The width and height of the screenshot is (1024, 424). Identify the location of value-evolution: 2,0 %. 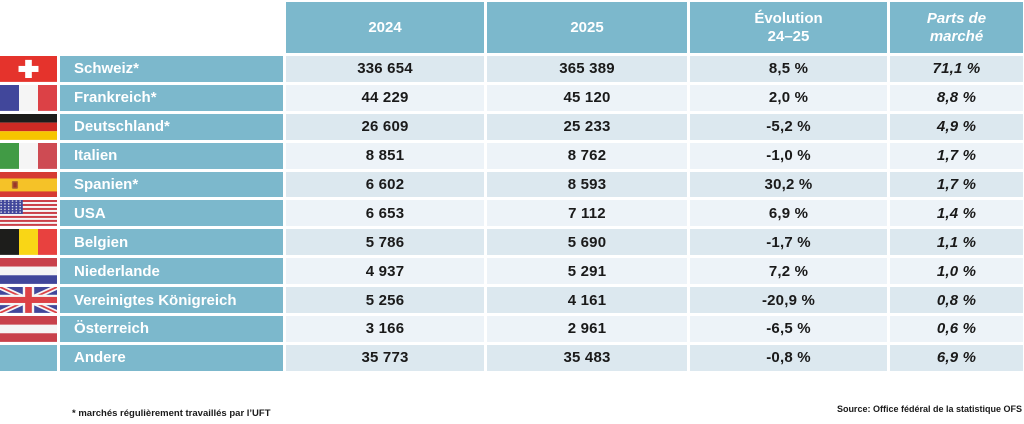
(788, 97).